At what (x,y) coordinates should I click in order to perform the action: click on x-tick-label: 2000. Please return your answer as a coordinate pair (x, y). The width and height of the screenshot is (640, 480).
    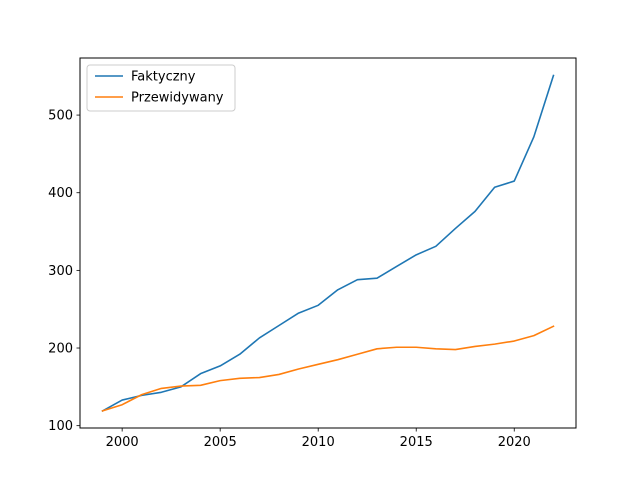
    Looking at the image, I should click on (122, 442).